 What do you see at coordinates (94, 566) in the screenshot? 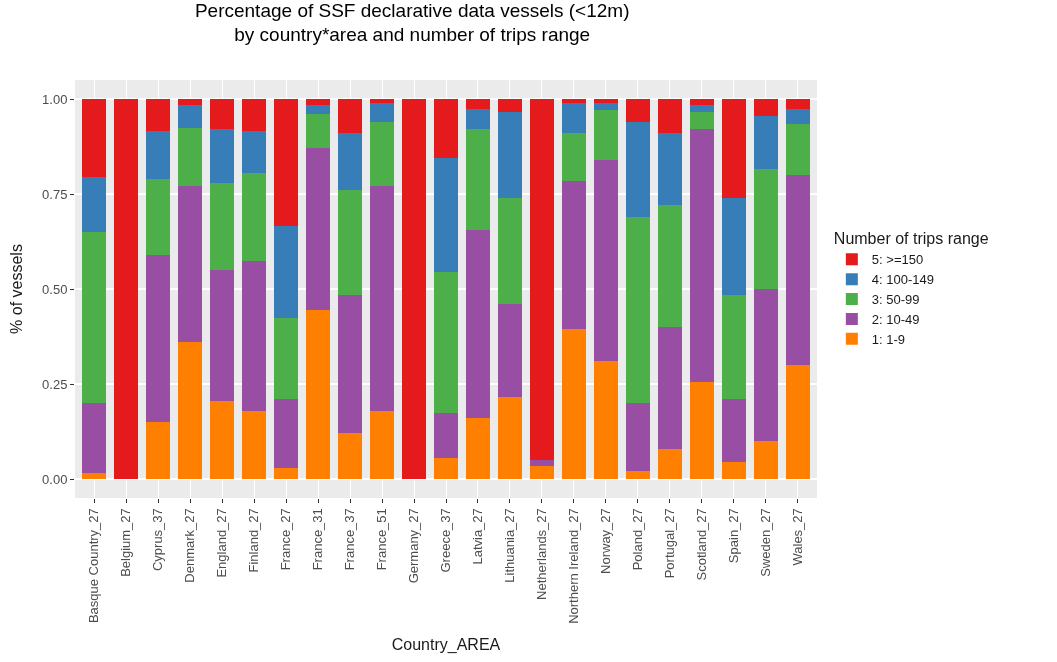
I see `x-tick-label: Basque Country_27` at bounding box center [94, 566].